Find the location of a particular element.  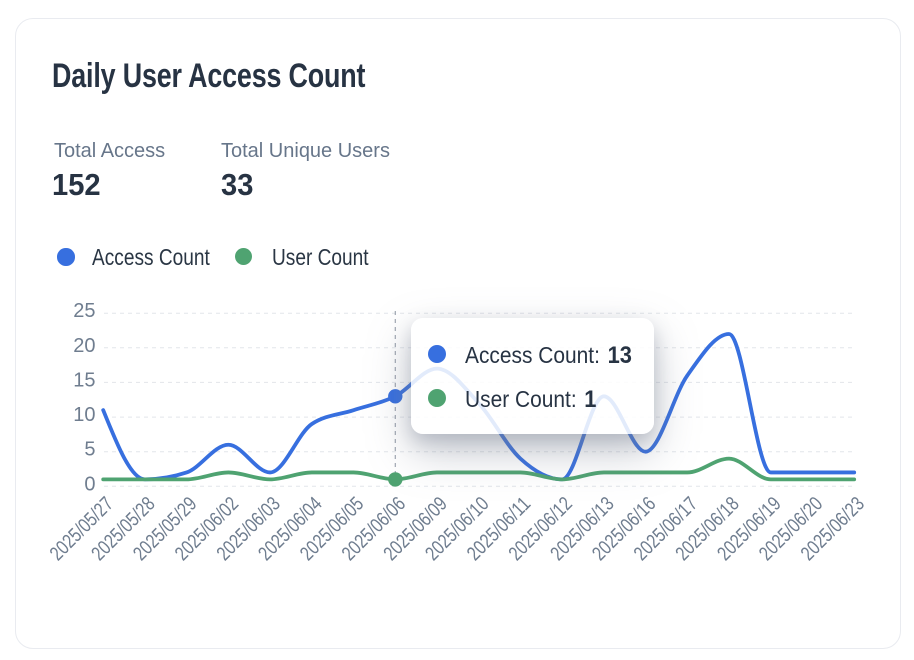

svg-text: 0 is located at coordinates (89, 484).